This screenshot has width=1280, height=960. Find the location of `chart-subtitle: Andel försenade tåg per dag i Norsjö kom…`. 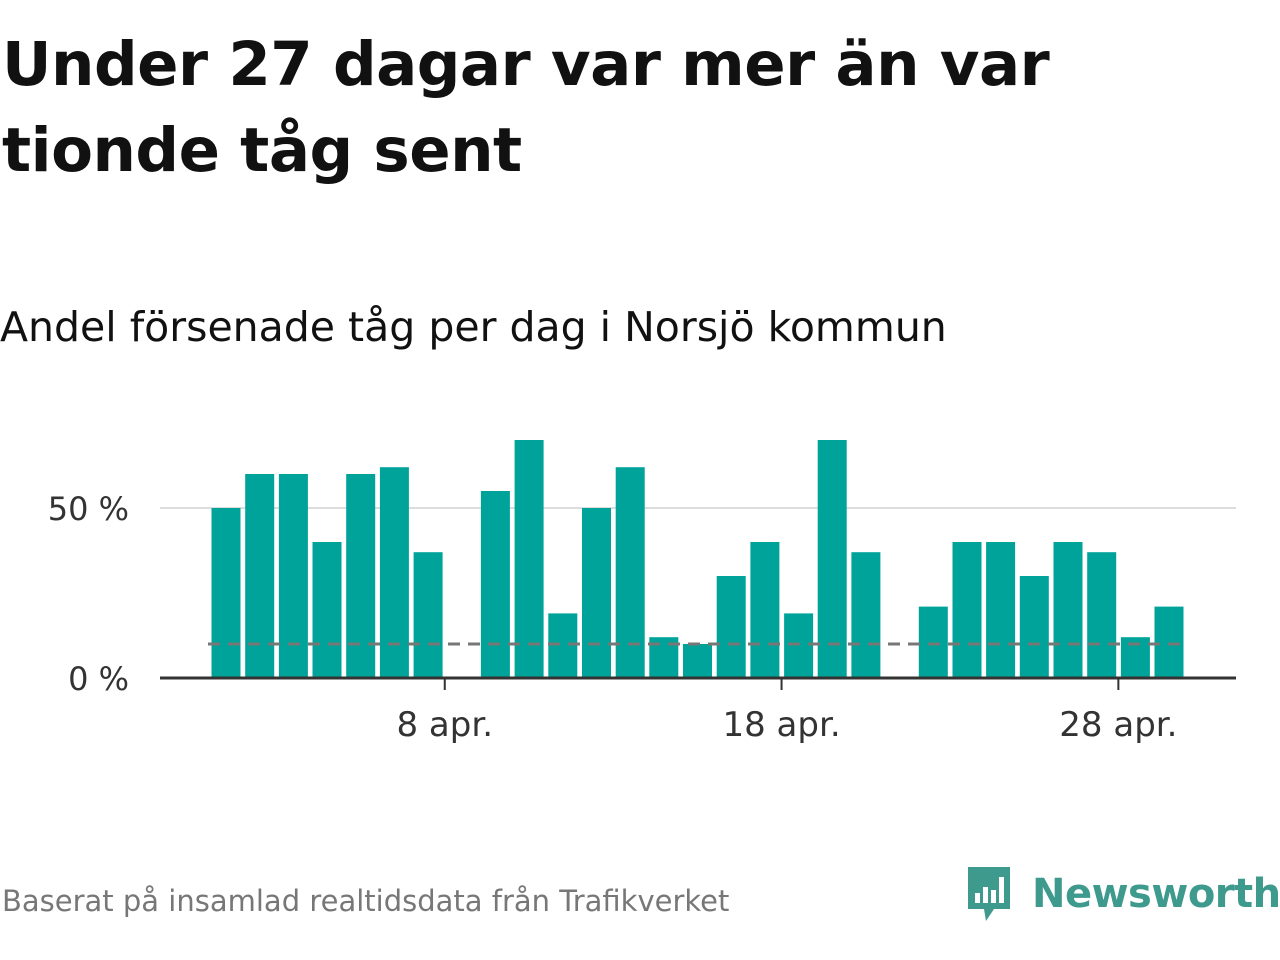

chart-subtitle: Andel försenade tåg per dag i Norsjö kom… is located at coordinates (473, 327).